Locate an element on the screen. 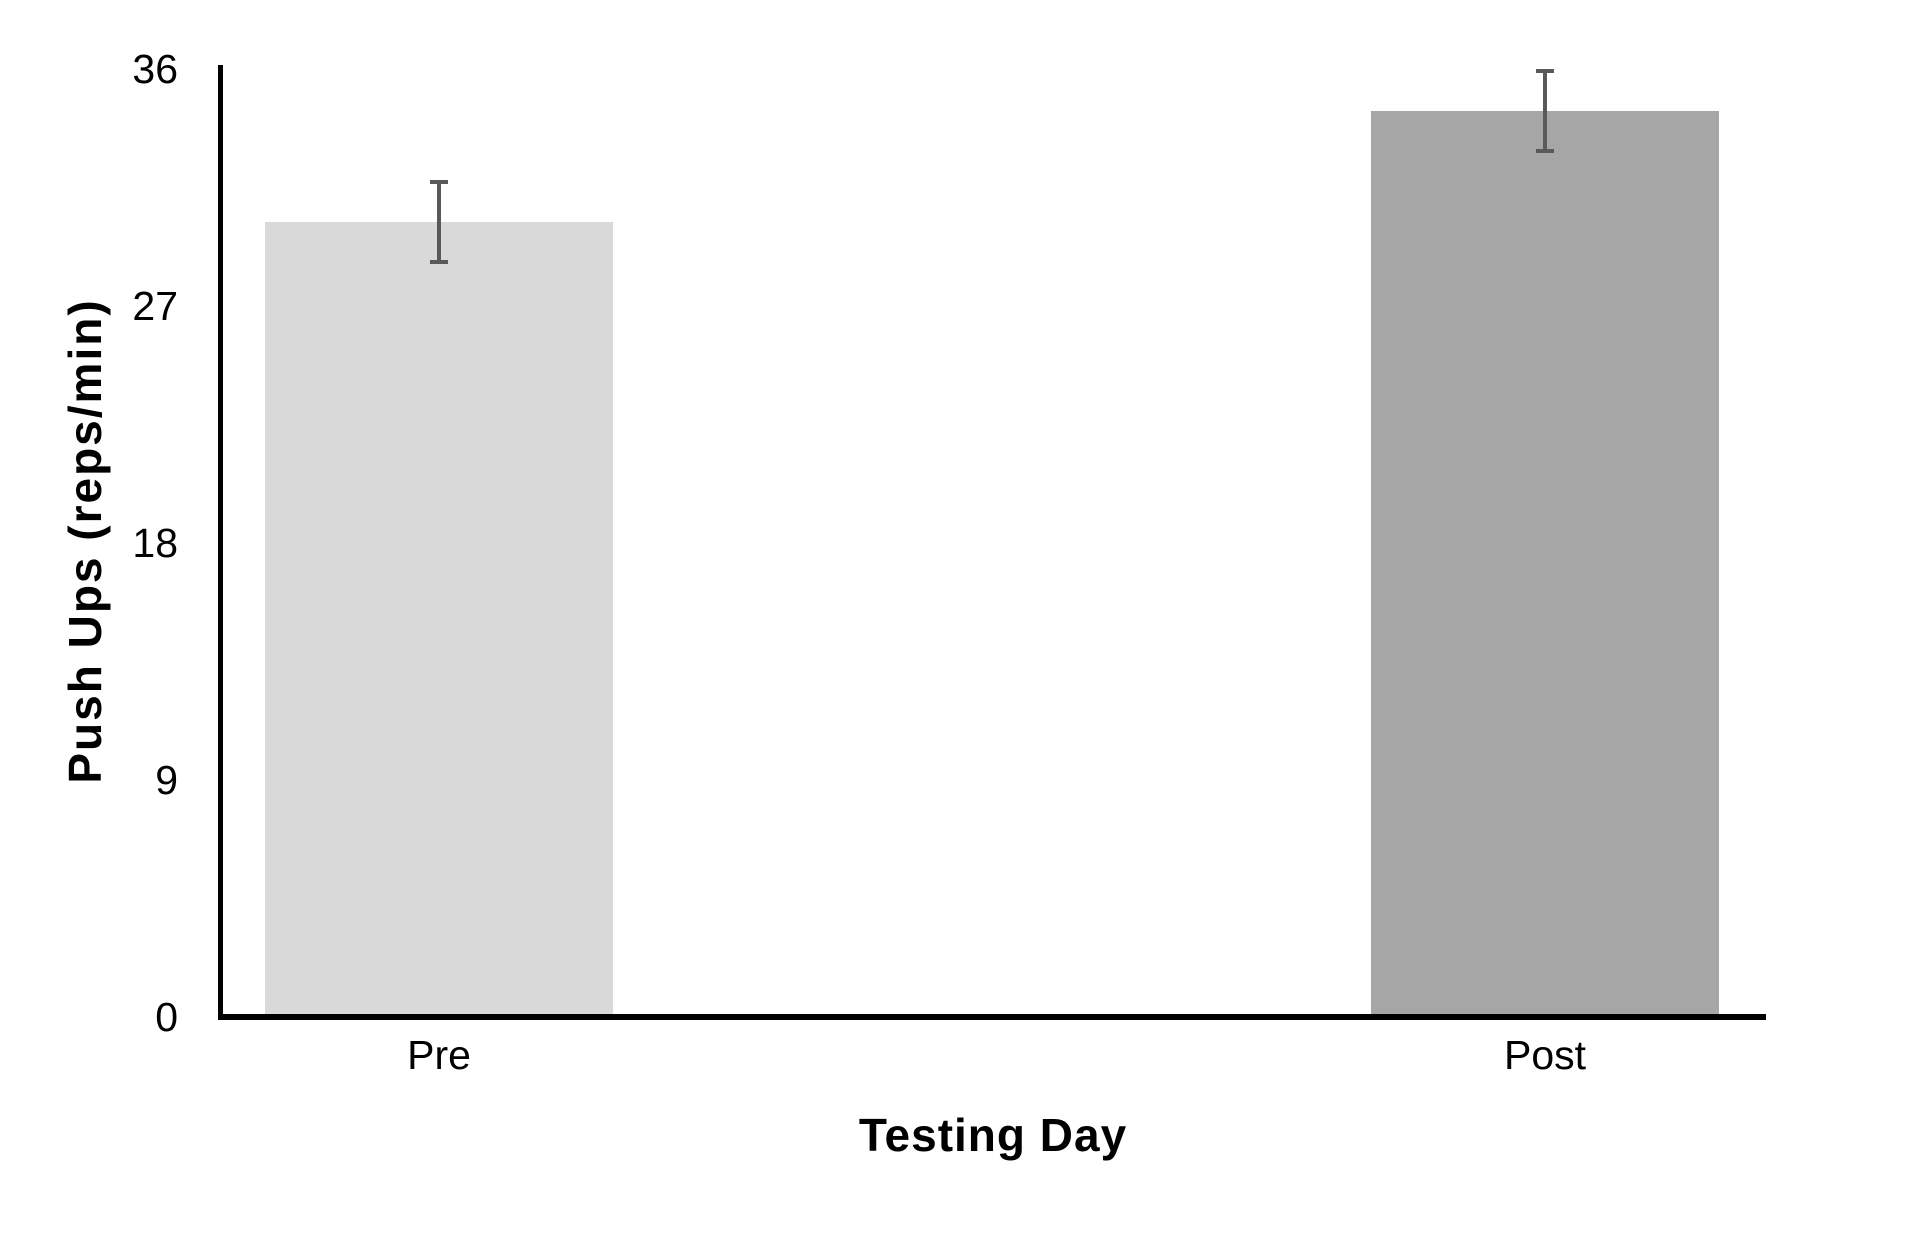 This screenshot has height=1236, width=1908. error-bar-post-line is located at coordinates (1545, 111).